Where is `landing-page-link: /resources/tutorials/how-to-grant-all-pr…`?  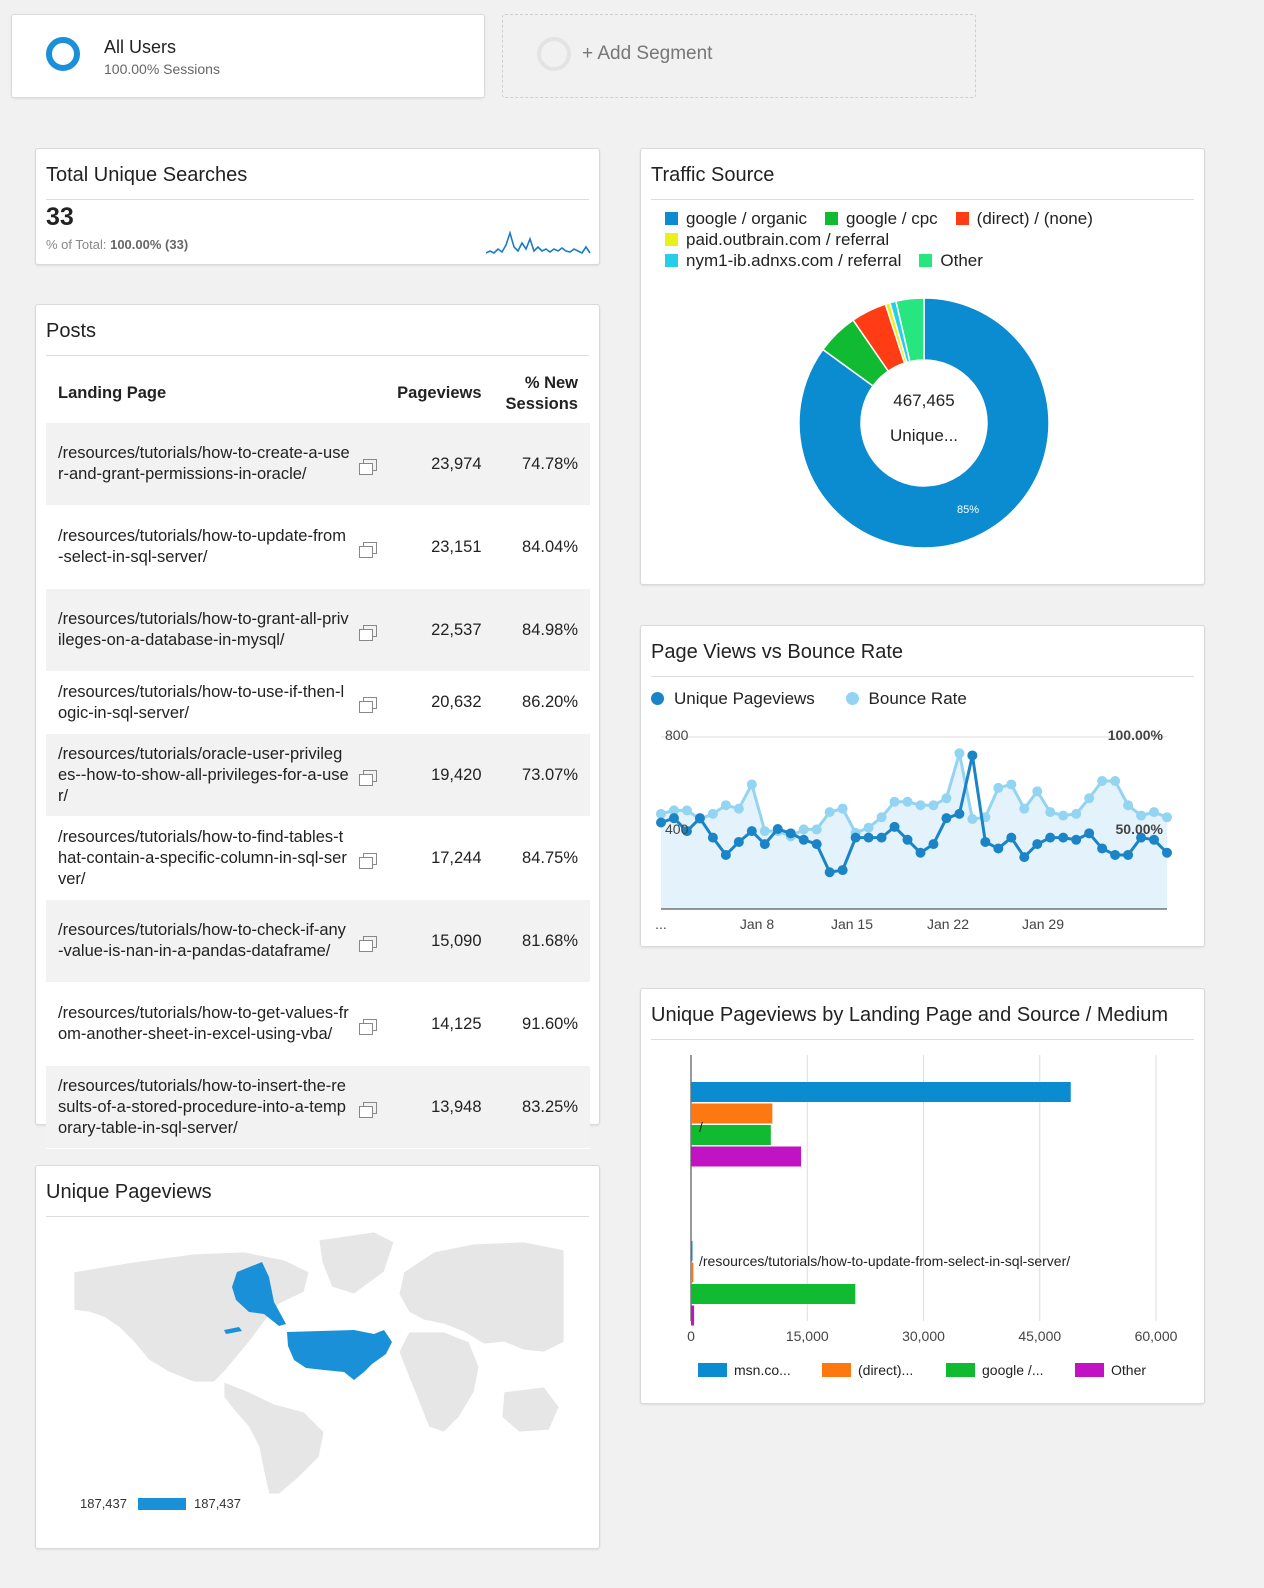
landing-page-link: /resources/tutorials/how-to-grant-all-pr… is located at coordinates (205, 630).